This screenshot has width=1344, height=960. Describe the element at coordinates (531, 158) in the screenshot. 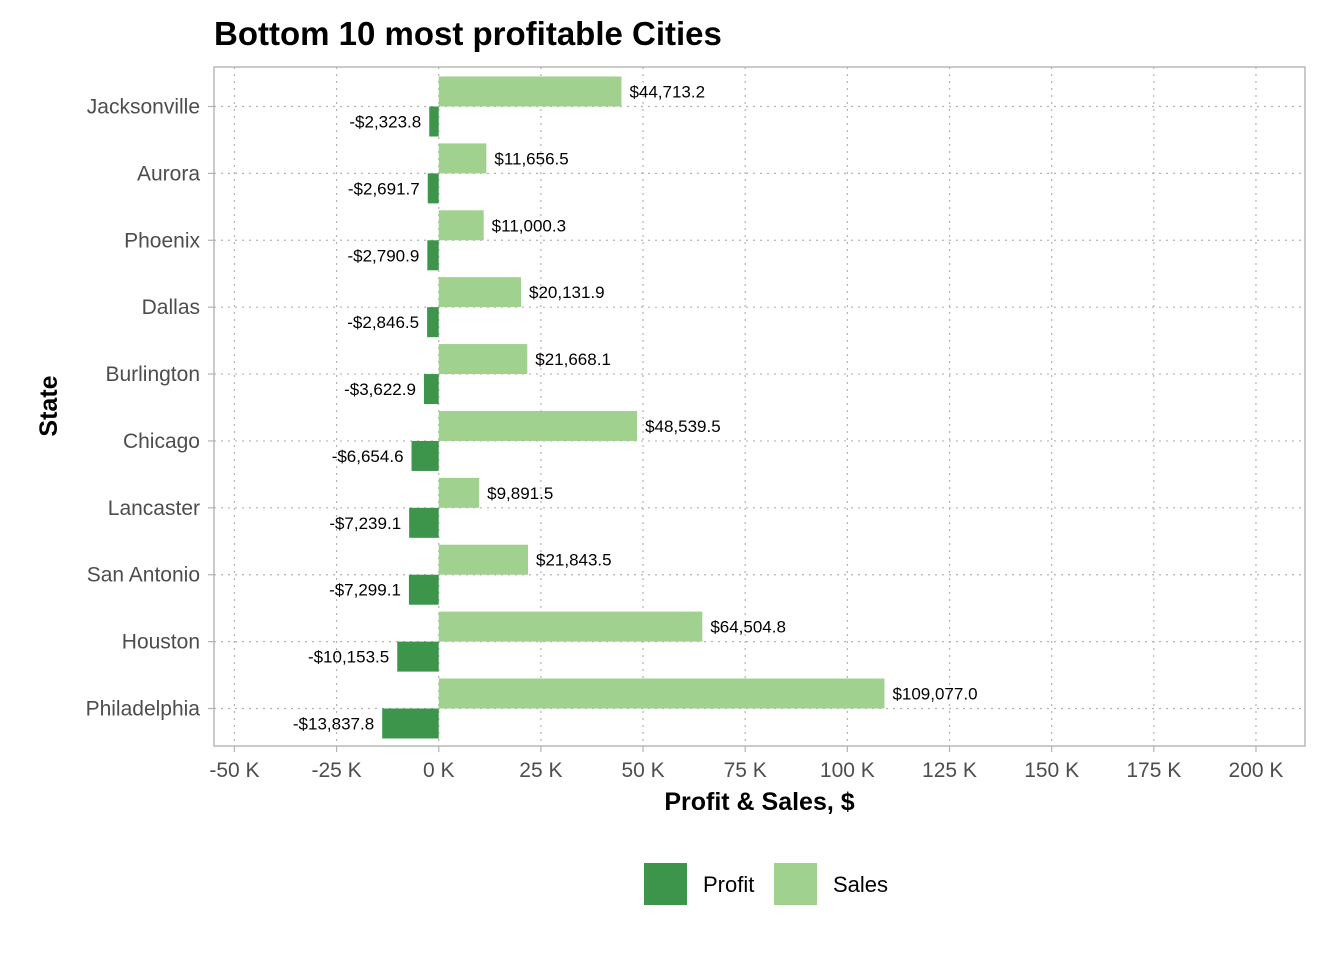

I see `data-label-sales-1: $11,656.5` at that location.